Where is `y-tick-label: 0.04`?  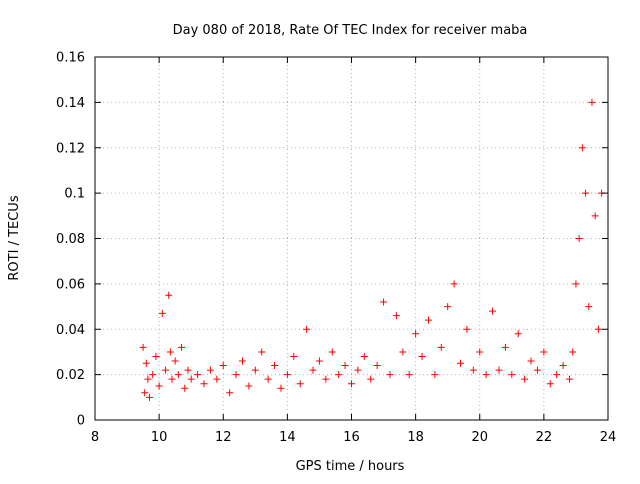
y-tick-label: 0.04 is located at coordinates (70, 330).